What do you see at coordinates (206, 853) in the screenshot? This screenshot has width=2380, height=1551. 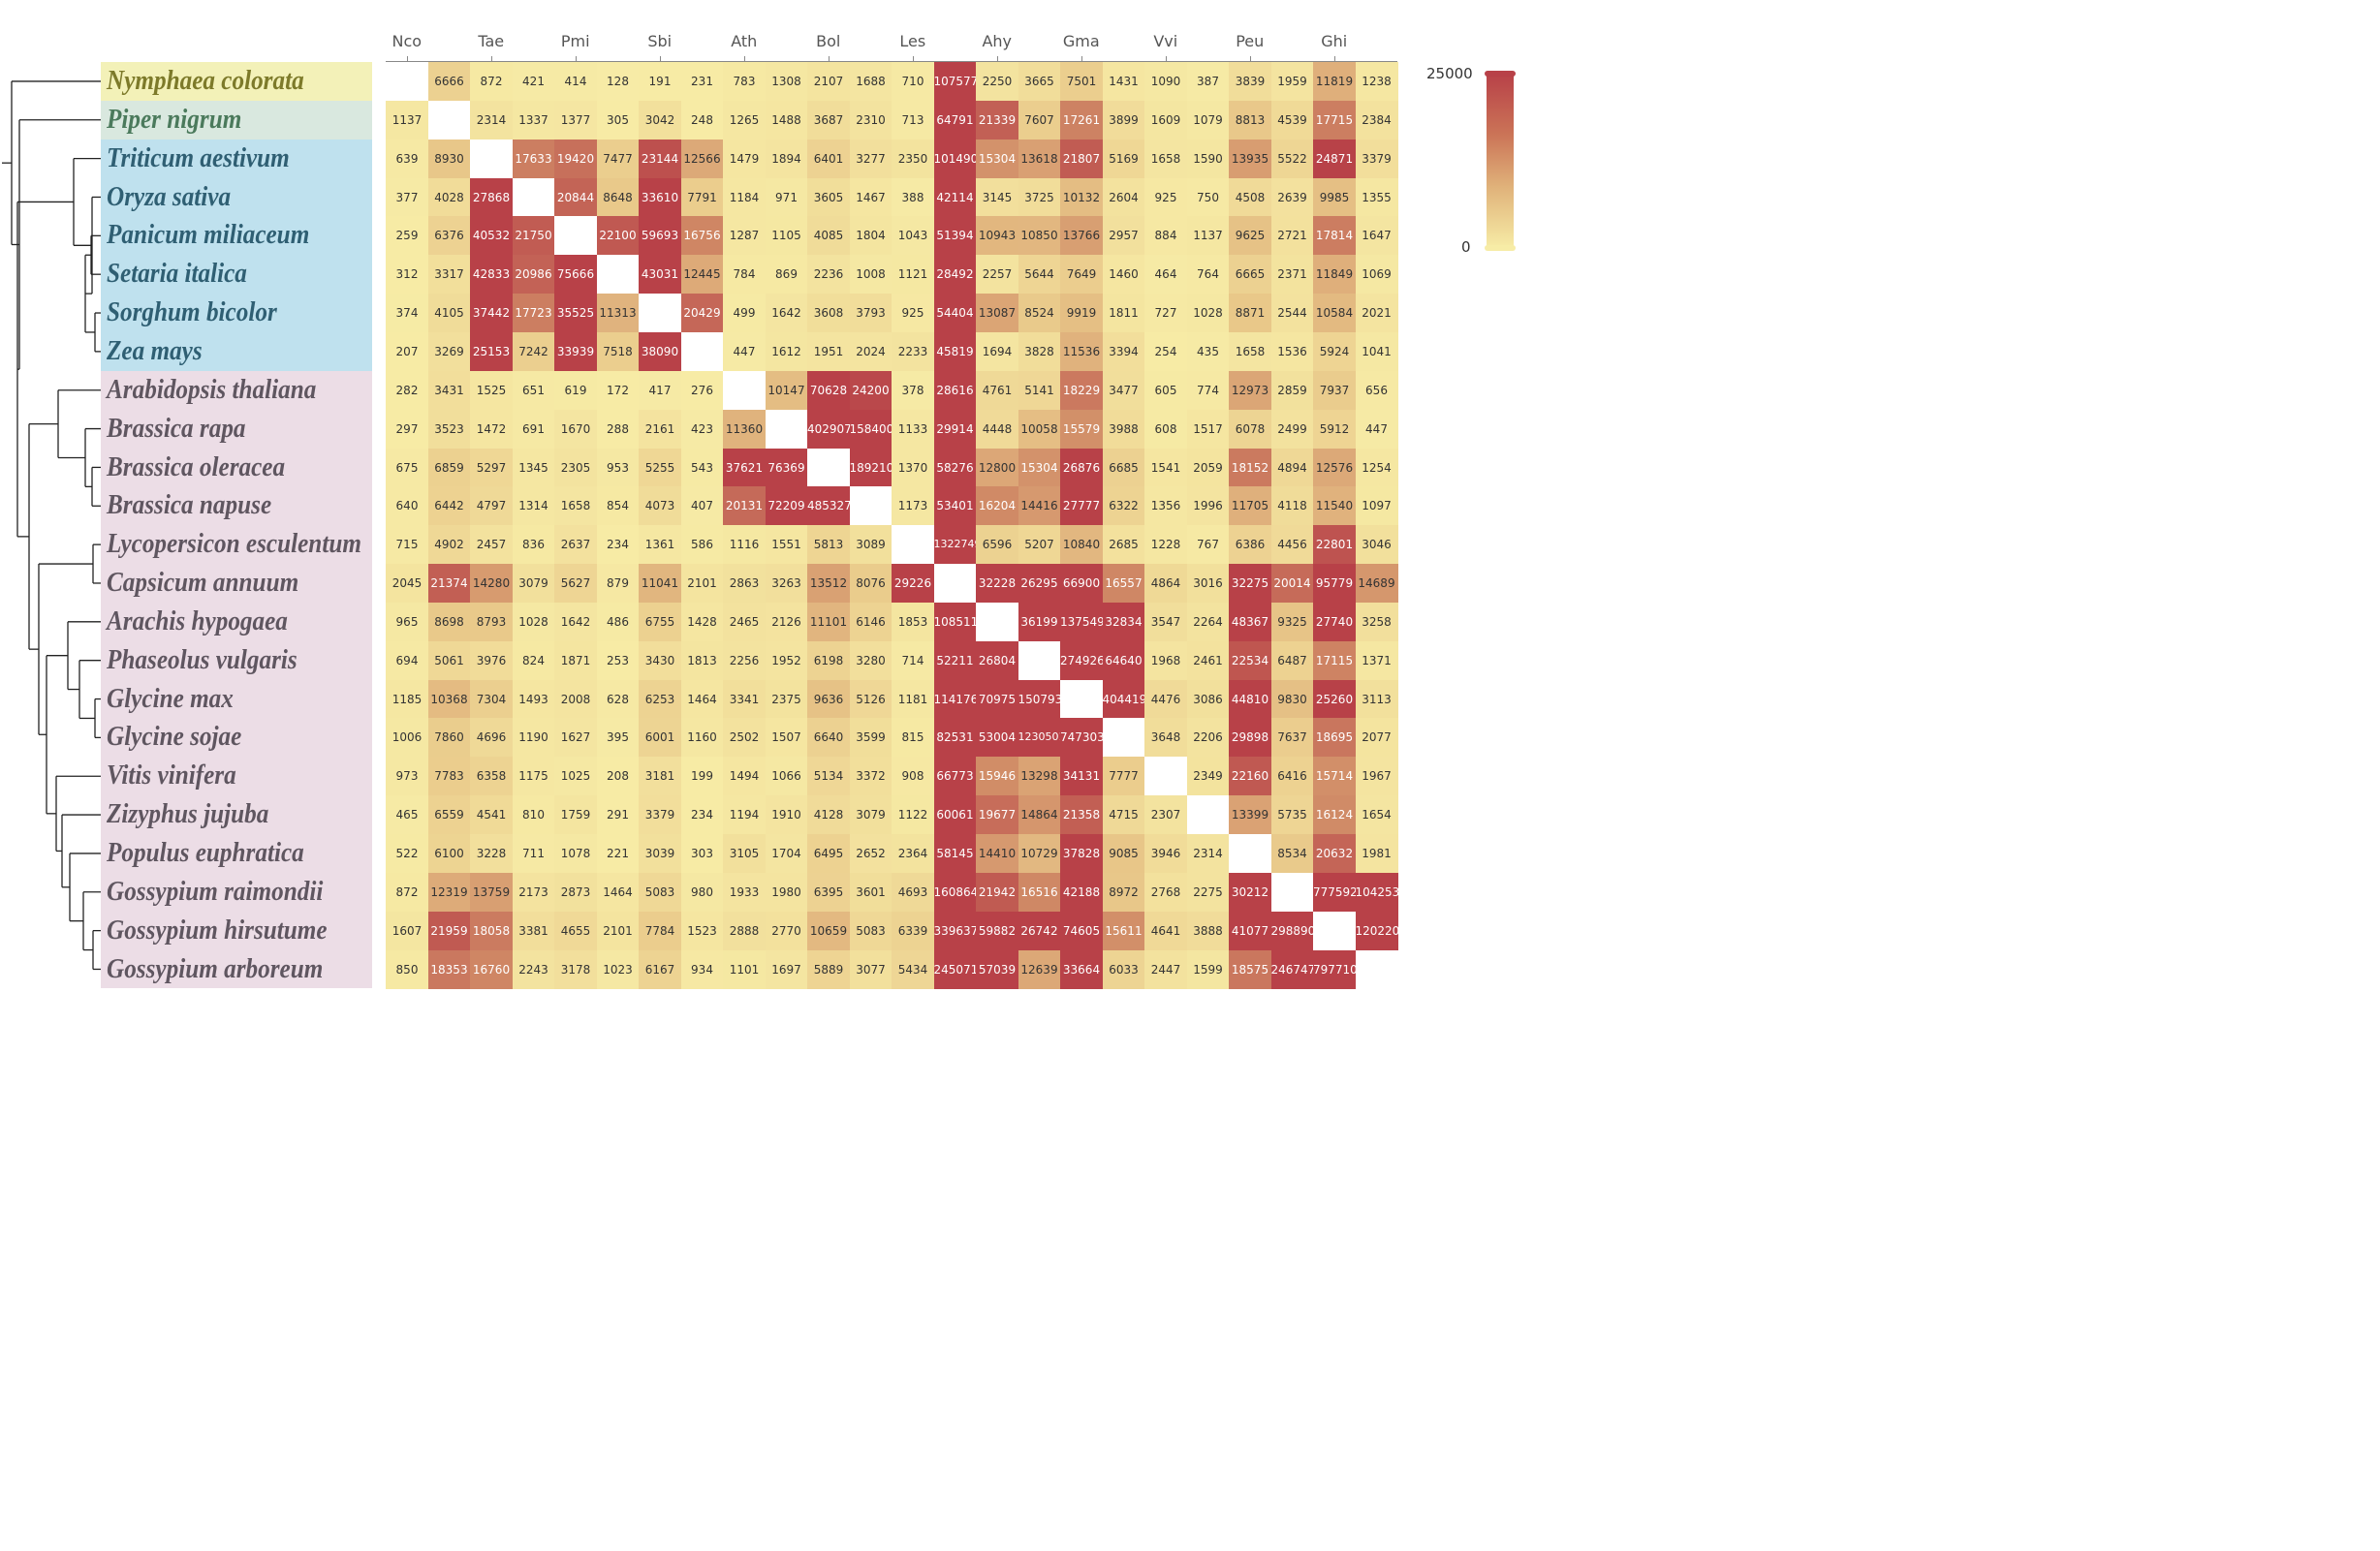 I see `species-label: Populus euphratica` at bounding box center [206, 853].